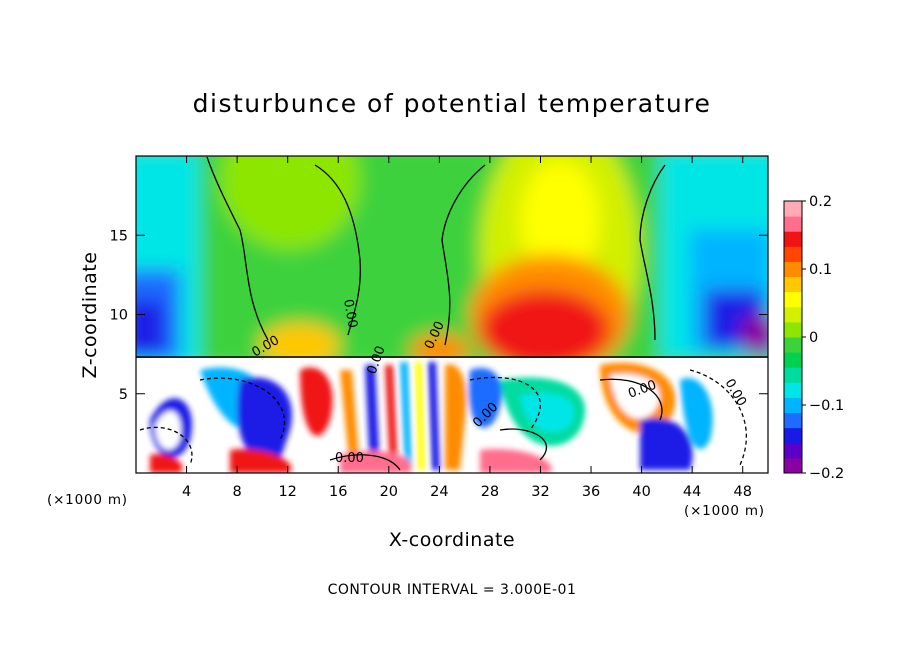  What do you see at coordinates (826, 474) in the screenshot?
I see `colorbar-tick-label: −0.2` at bounding box center [826, 474].